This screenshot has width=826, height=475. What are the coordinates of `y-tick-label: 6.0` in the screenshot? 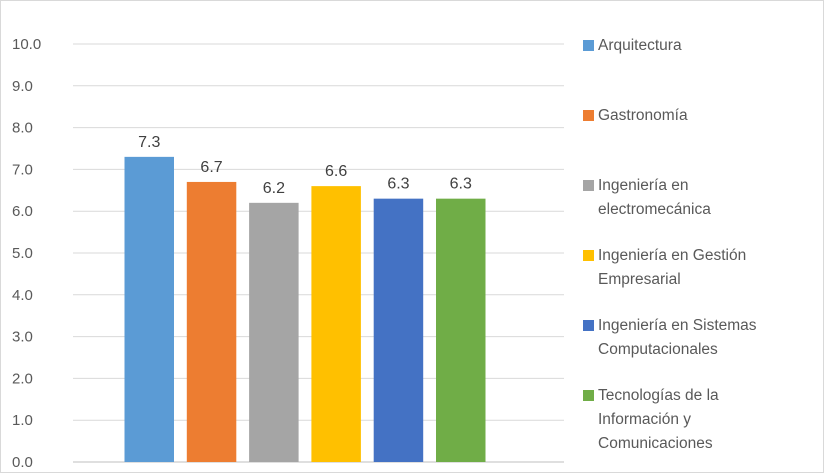 It's located at (22, 211).